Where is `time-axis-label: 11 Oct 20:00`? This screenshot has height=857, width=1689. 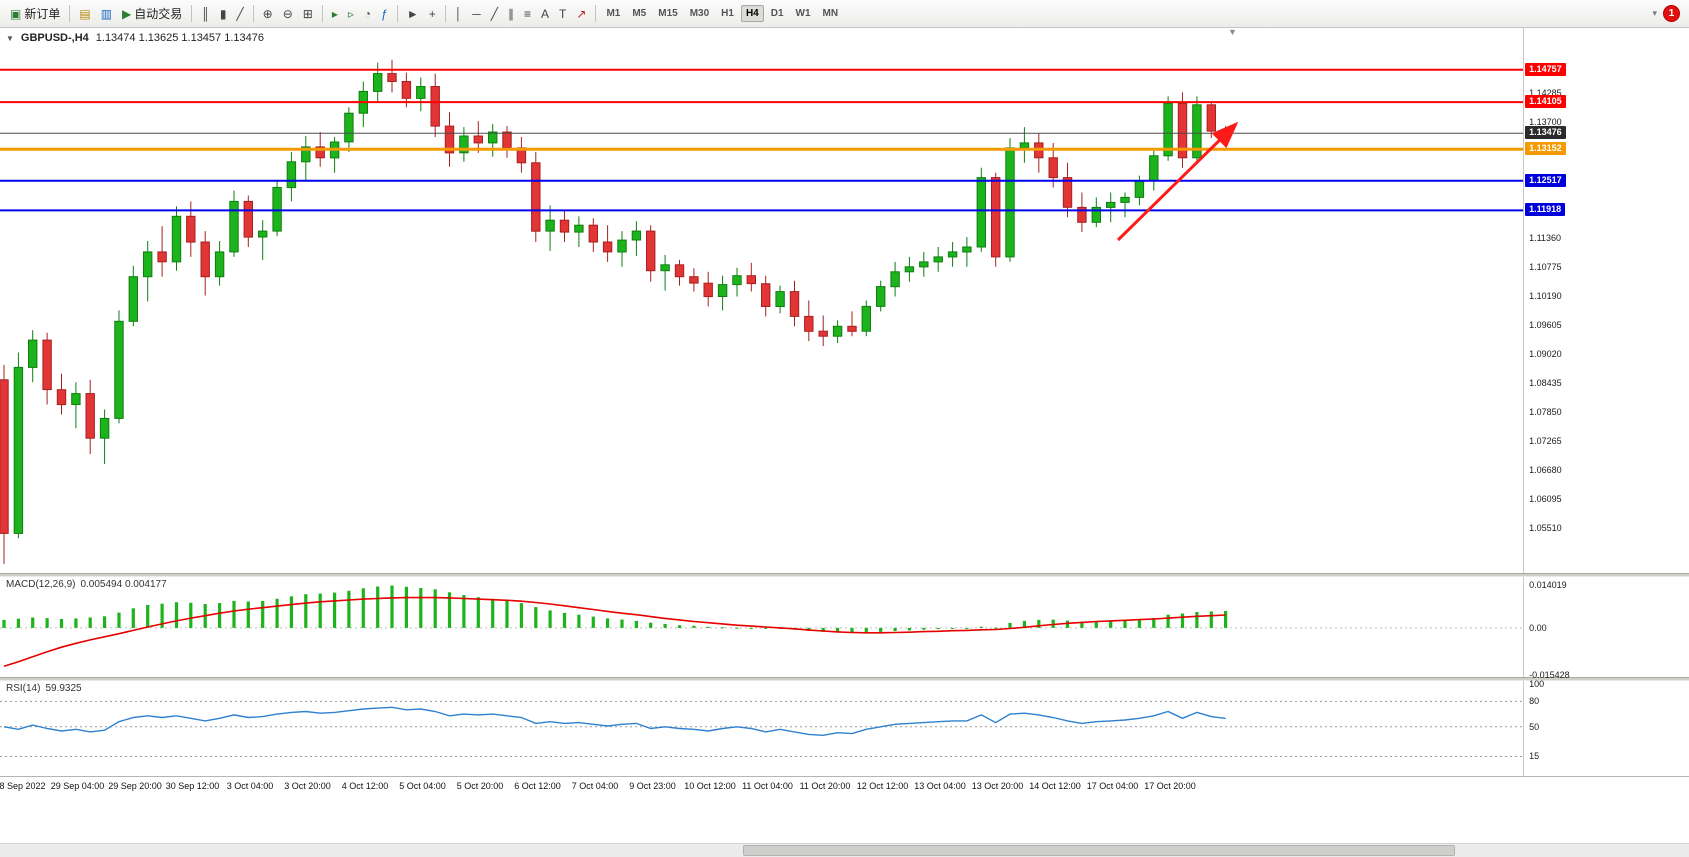 time-axis-label: 11 Oct 20:00 is located at coordinates (825, 786).